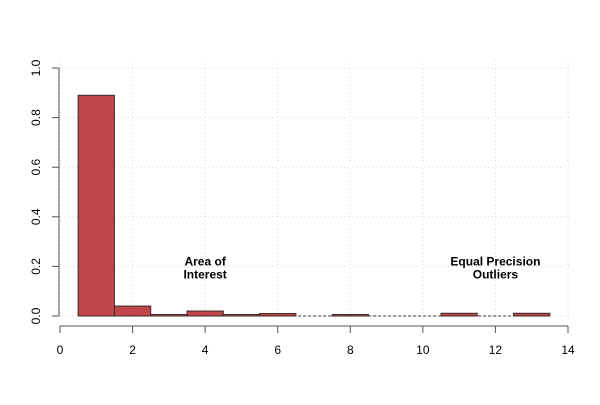 The height and width of the screenshot is (405, 600). I want to click on y-axis: 0.0 0.2 0.4 0.6 0.8 1.0, so click(44, 191).